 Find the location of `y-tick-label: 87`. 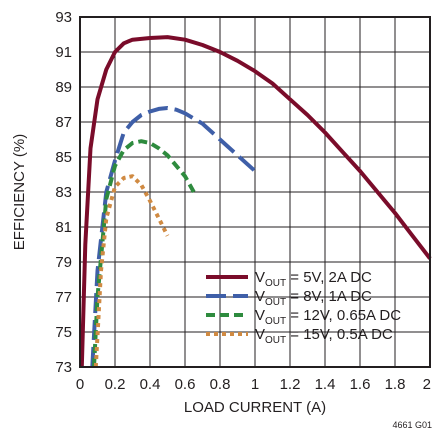

y-tick-label: 87 is located at coordinates (63, 122).